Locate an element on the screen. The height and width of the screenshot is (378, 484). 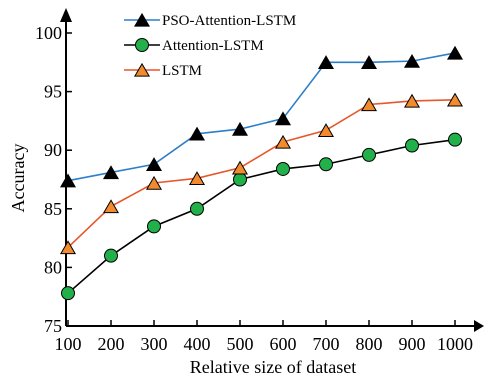
y-tick-label: 100 is located at coordinates (48, 33).